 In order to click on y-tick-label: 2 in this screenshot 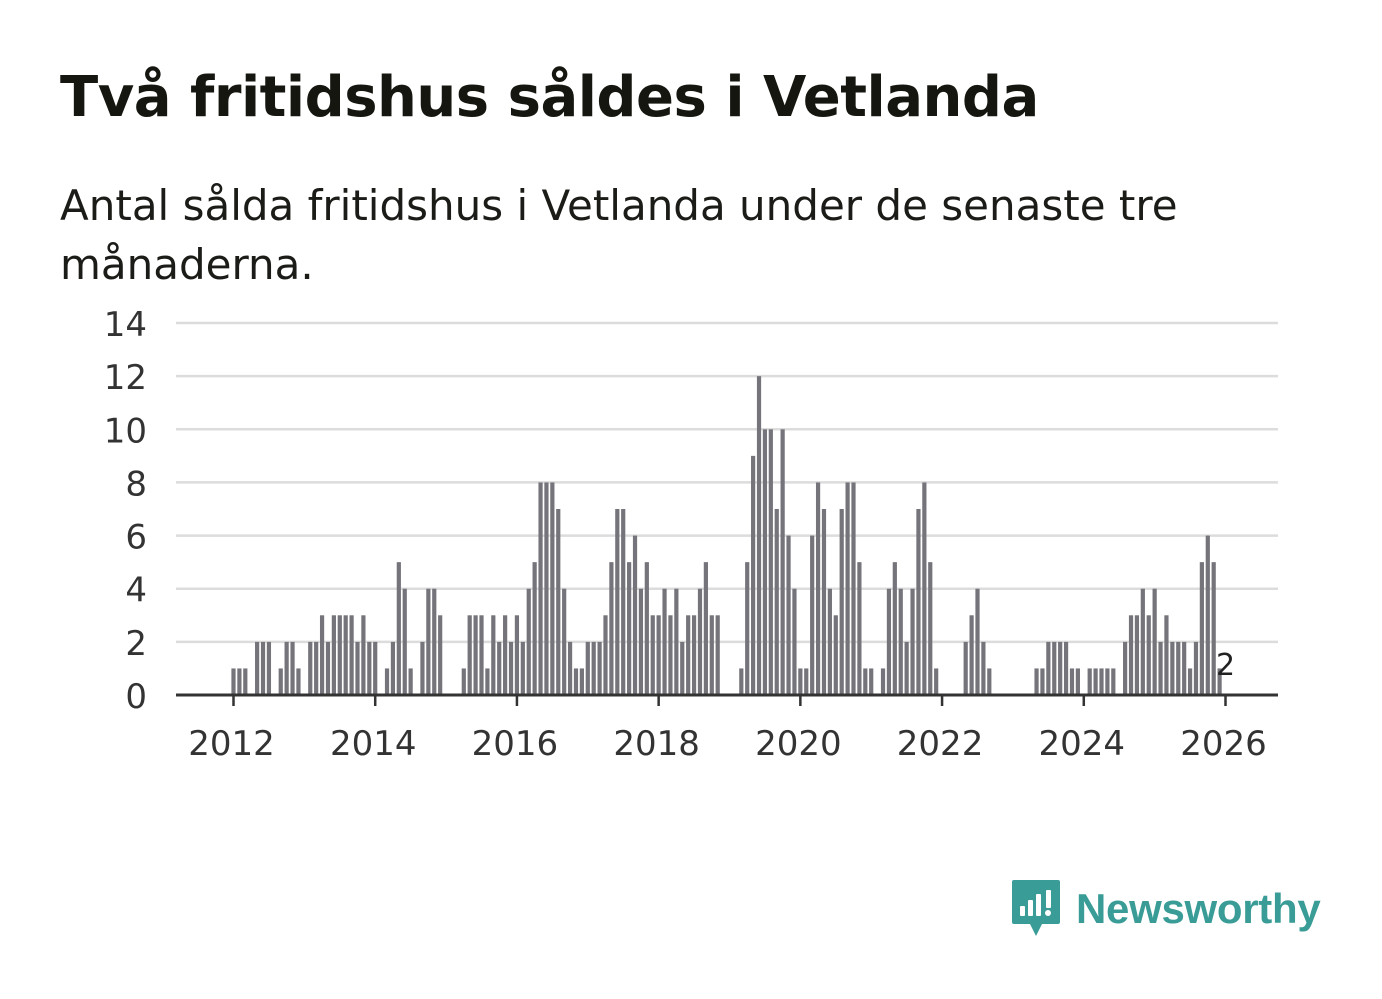, I will do `click(136, 644)`.